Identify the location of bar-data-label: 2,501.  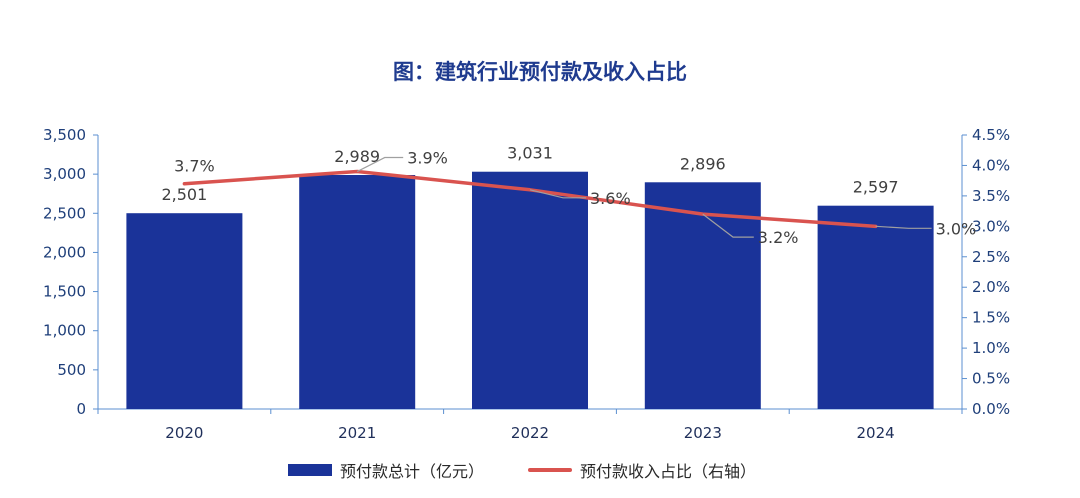
(184, 194).